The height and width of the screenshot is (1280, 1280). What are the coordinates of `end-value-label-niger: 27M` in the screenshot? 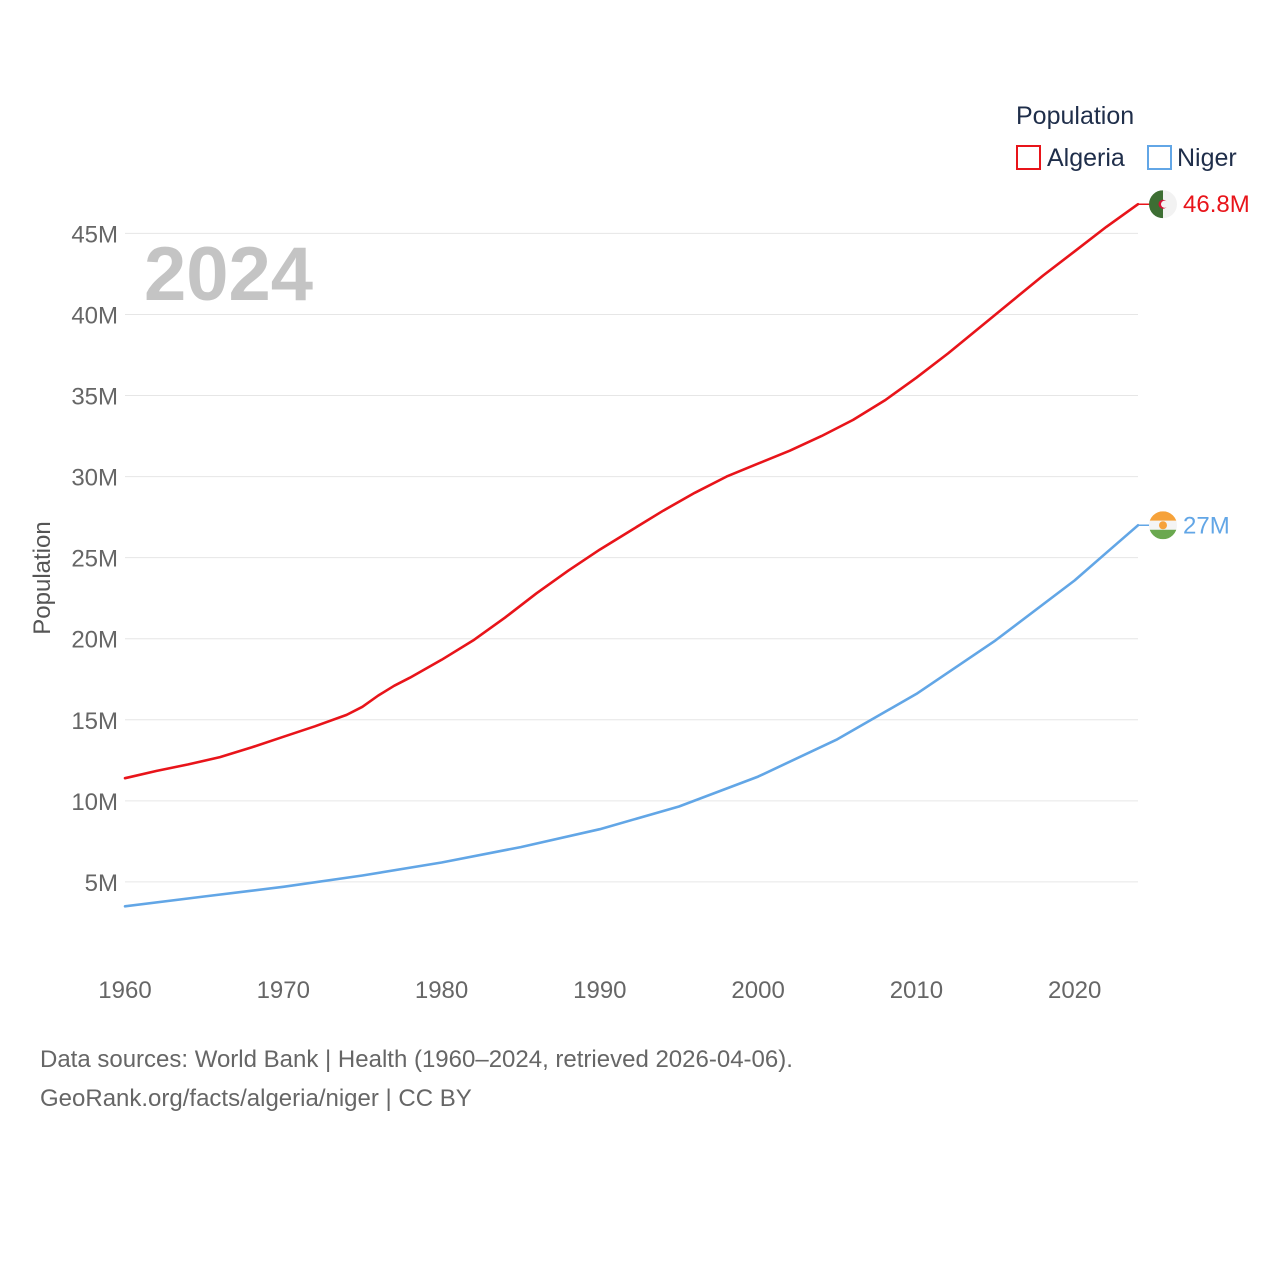 It's located at (1206, 525).